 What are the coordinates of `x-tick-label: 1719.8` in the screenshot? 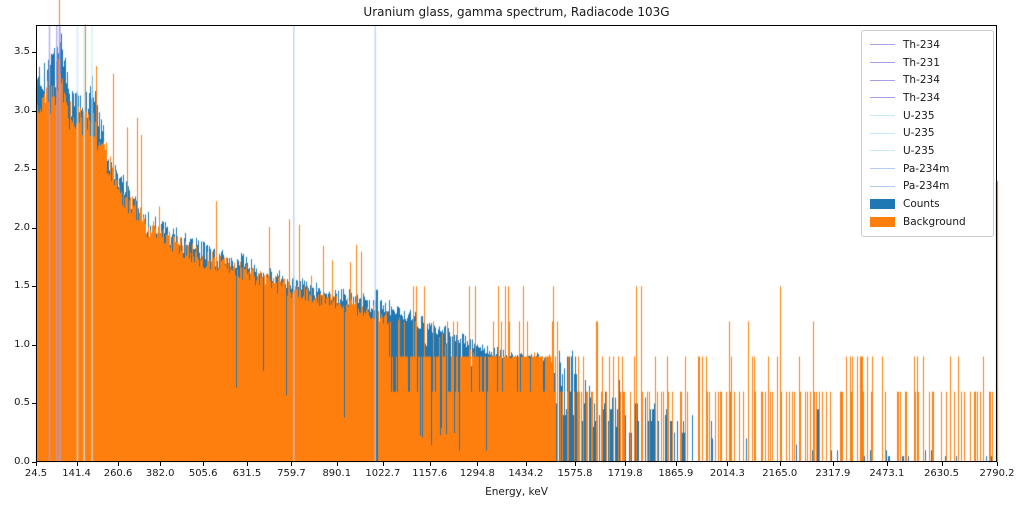 It's located at (625, 473).